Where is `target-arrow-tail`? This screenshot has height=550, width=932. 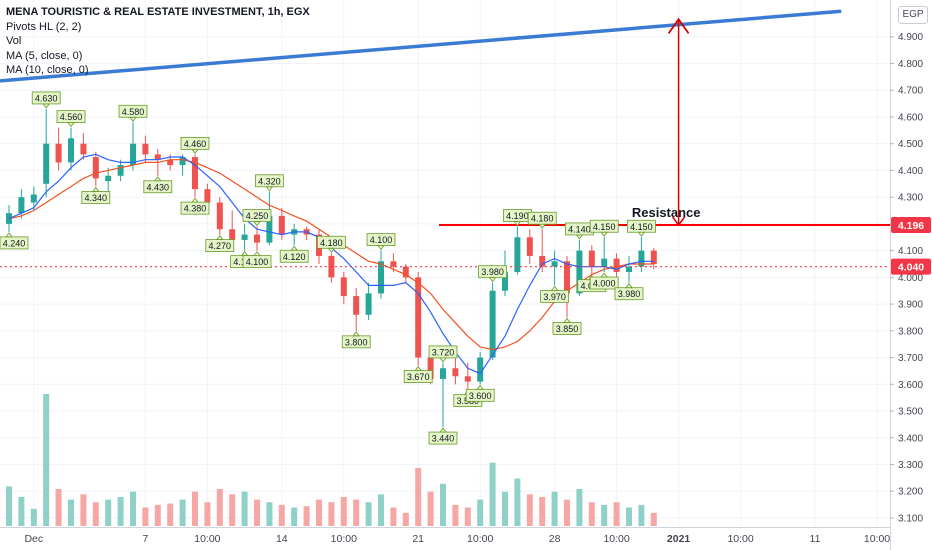
target-arrow-tail is located at coordinates (679, 221).